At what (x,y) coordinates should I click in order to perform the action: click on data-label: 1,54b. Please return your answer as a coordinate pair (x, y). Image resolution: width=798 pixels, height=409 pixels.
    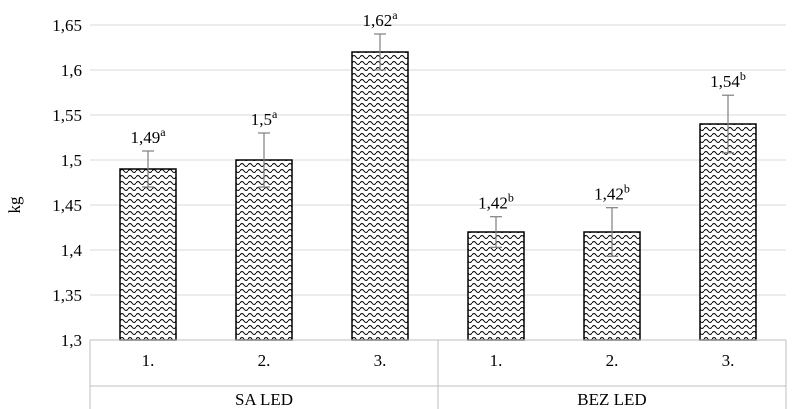
    Looking at the image, I should click on (728, 80).